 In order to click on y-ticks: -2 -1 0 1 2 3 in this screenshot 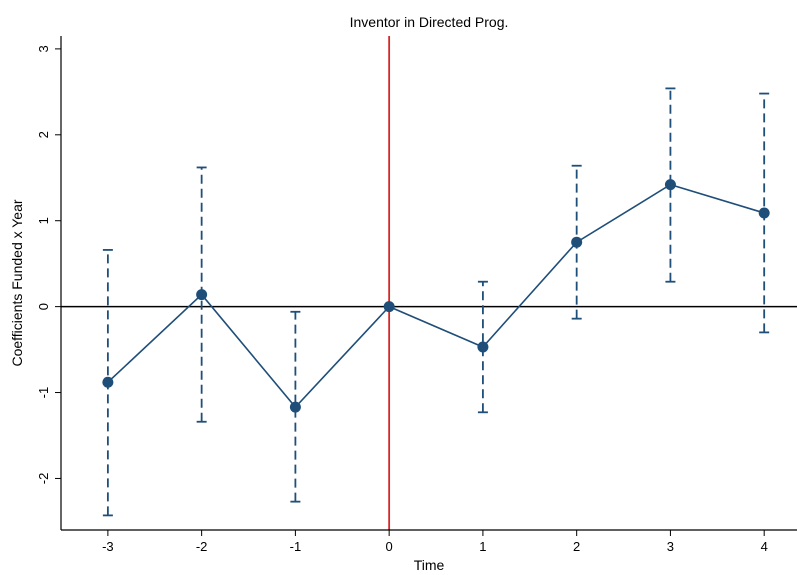, I will do `click(48, 264)`.